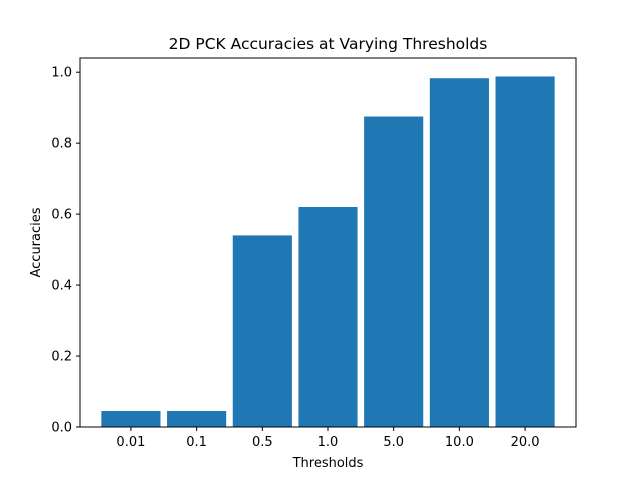 This screenshot has height=480, width=640. I want to click on y-tick-label: 0.2, so click(61, 357).